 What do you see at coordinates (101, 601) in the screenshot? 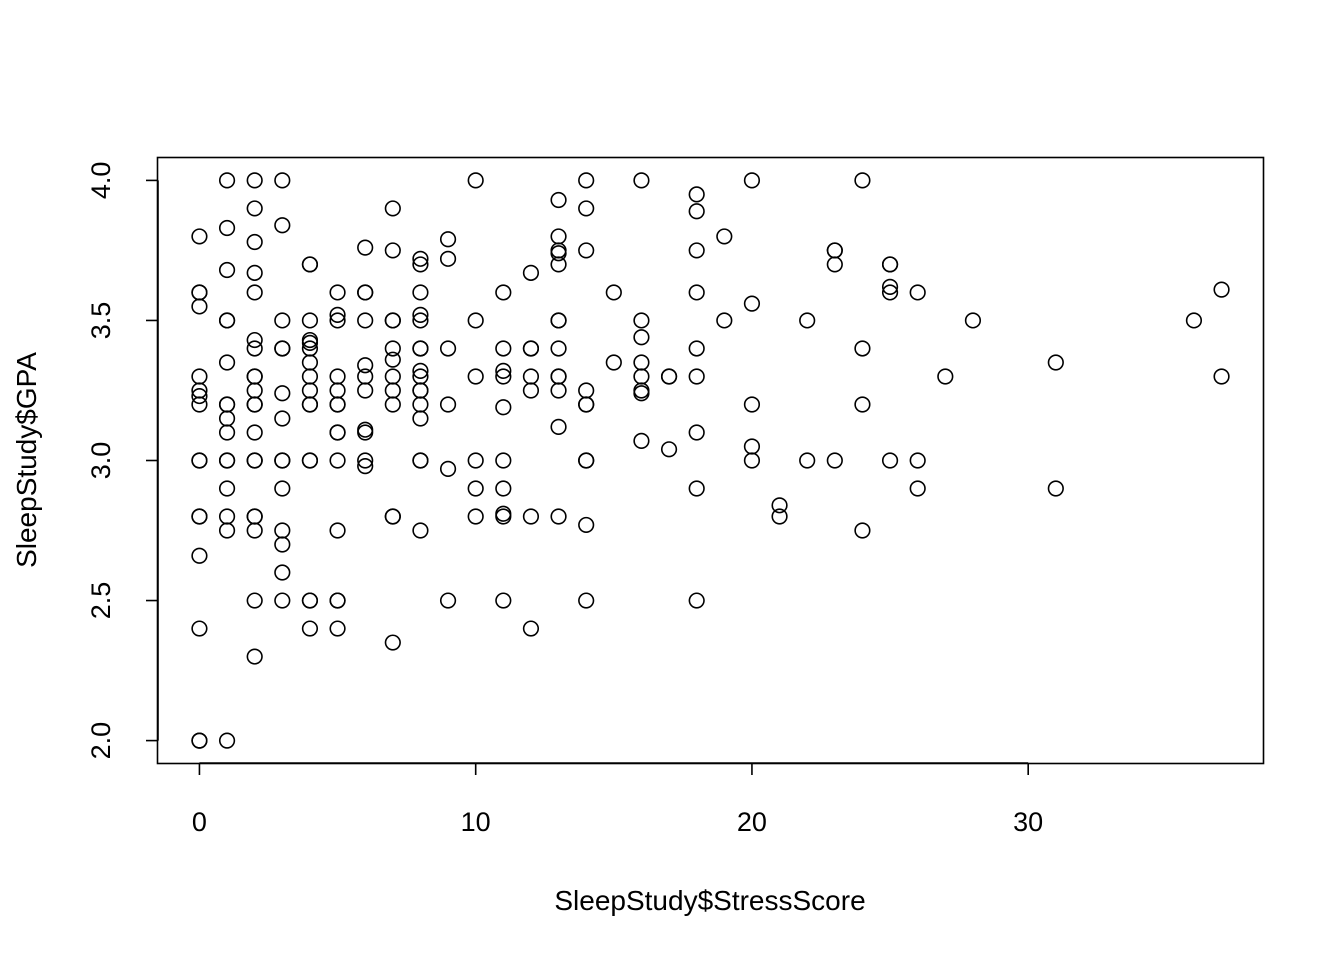
I see `y-tick-label: 2.5` at bounding box center [101, 601].